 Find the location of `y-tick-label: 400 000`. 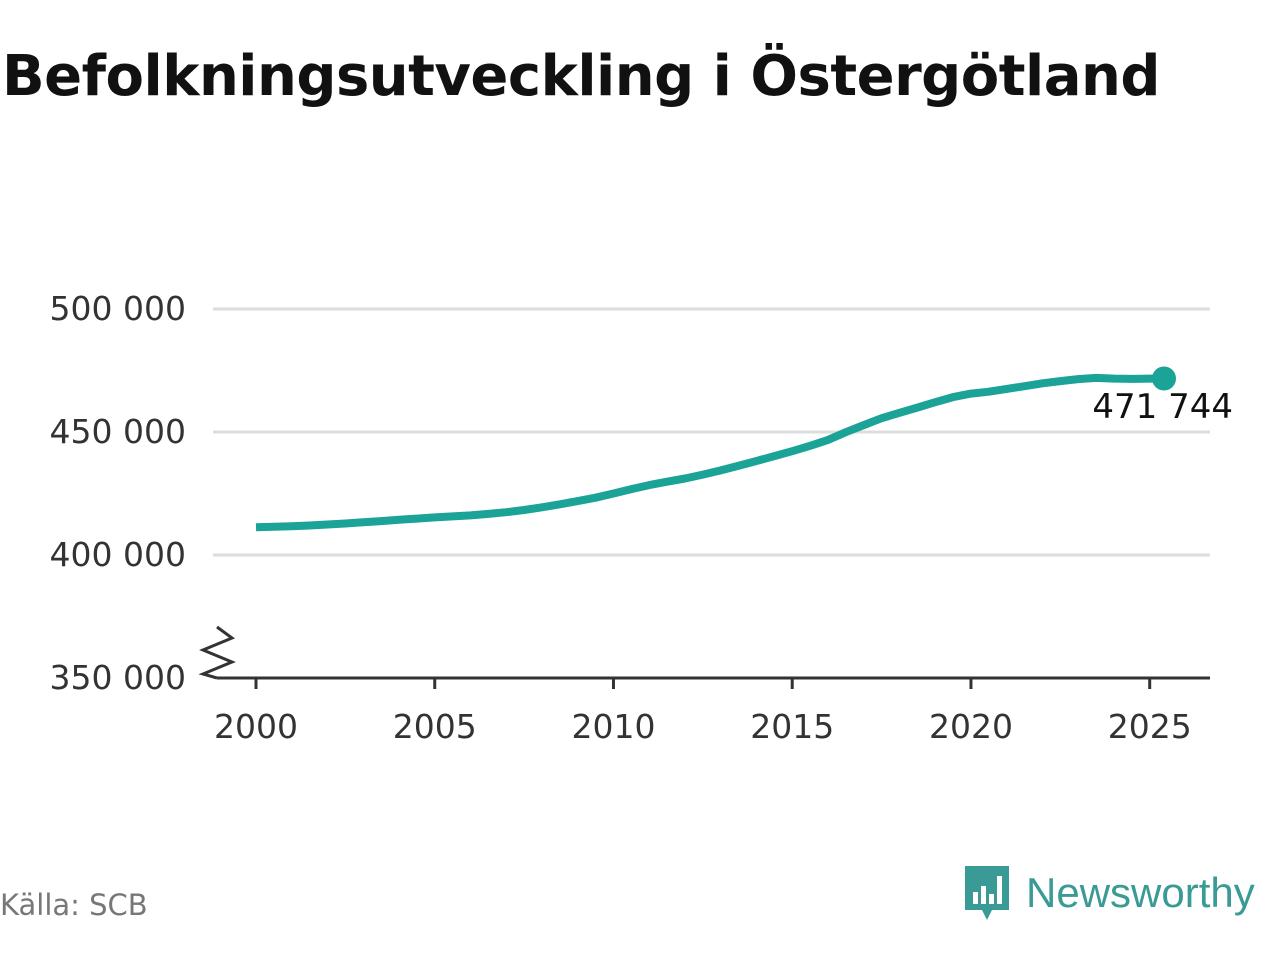

y-tick-label: 400 000 is located at coordinates (118, 554).